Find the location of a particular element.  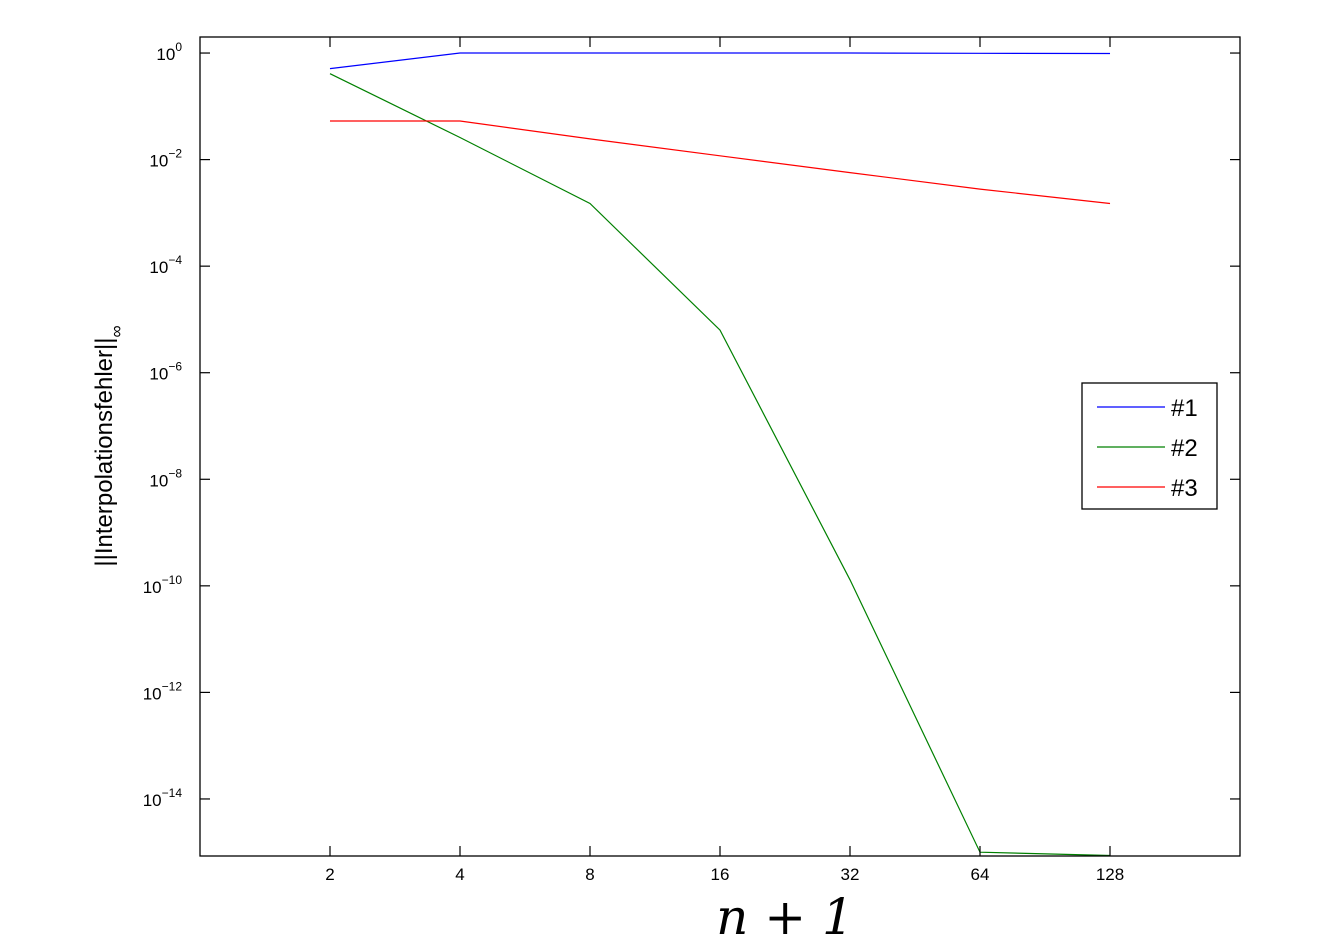

legend-label-2: #2 is located at coordinates (1184, 448).